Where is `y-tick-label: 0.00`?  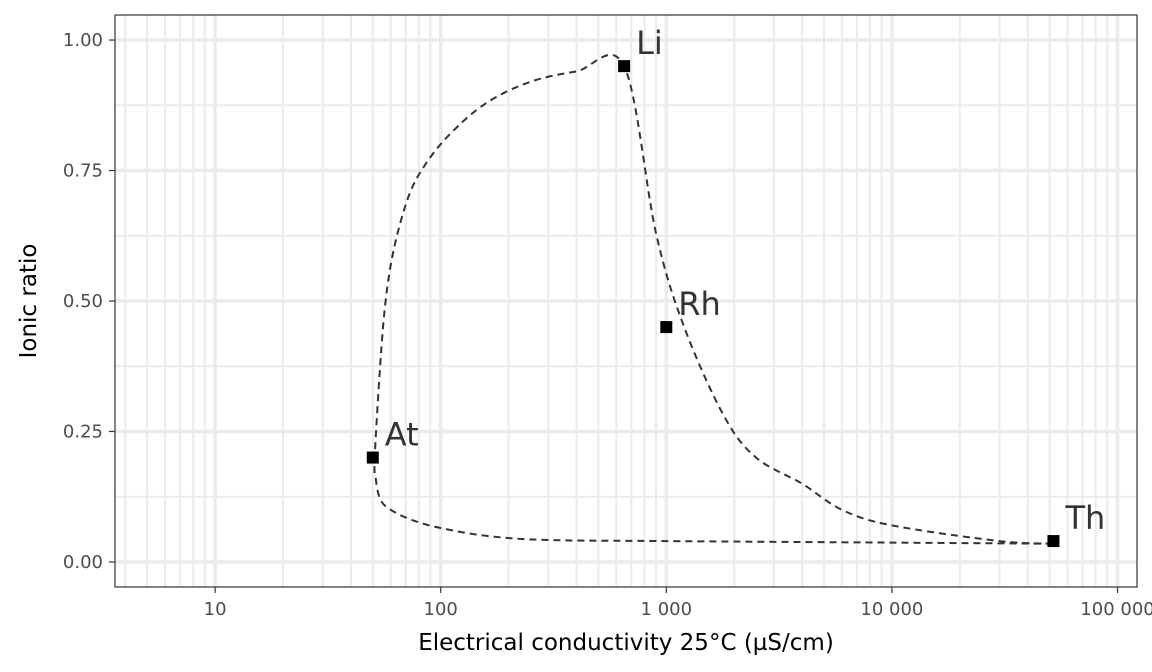 y-tick-label: 0.00 is located at coordinates (83, 562).